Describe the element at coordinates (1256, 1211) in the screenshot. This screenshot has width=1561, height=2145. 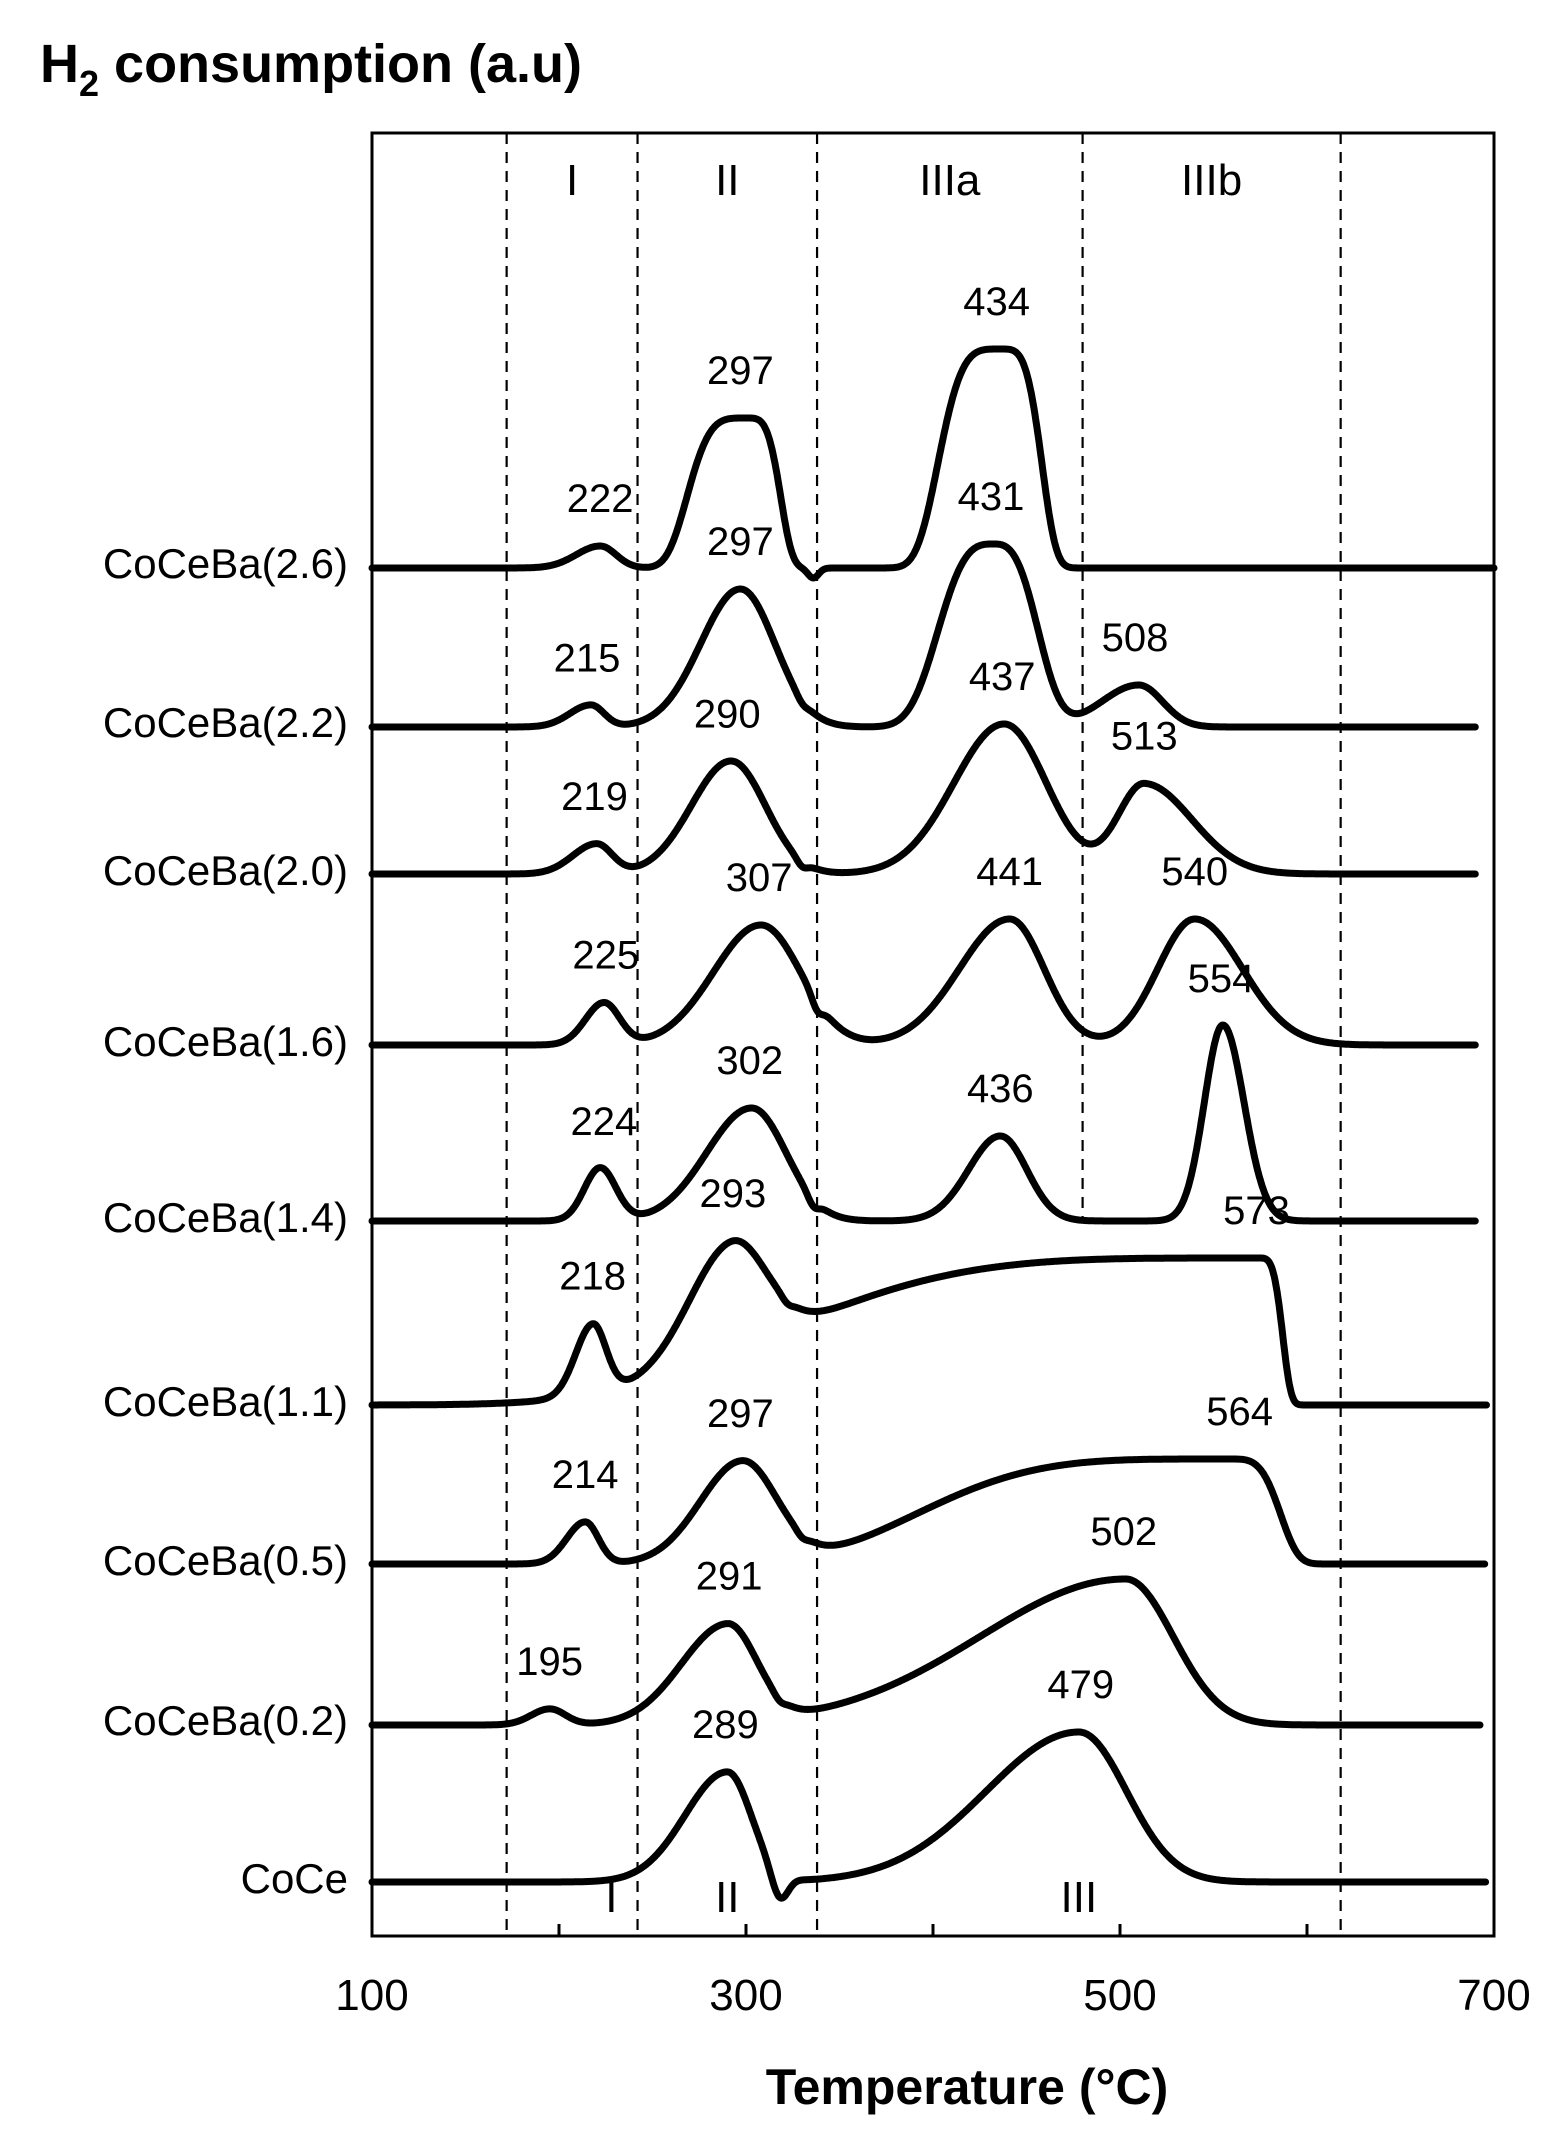
I see `peak-label: 573` at that location.